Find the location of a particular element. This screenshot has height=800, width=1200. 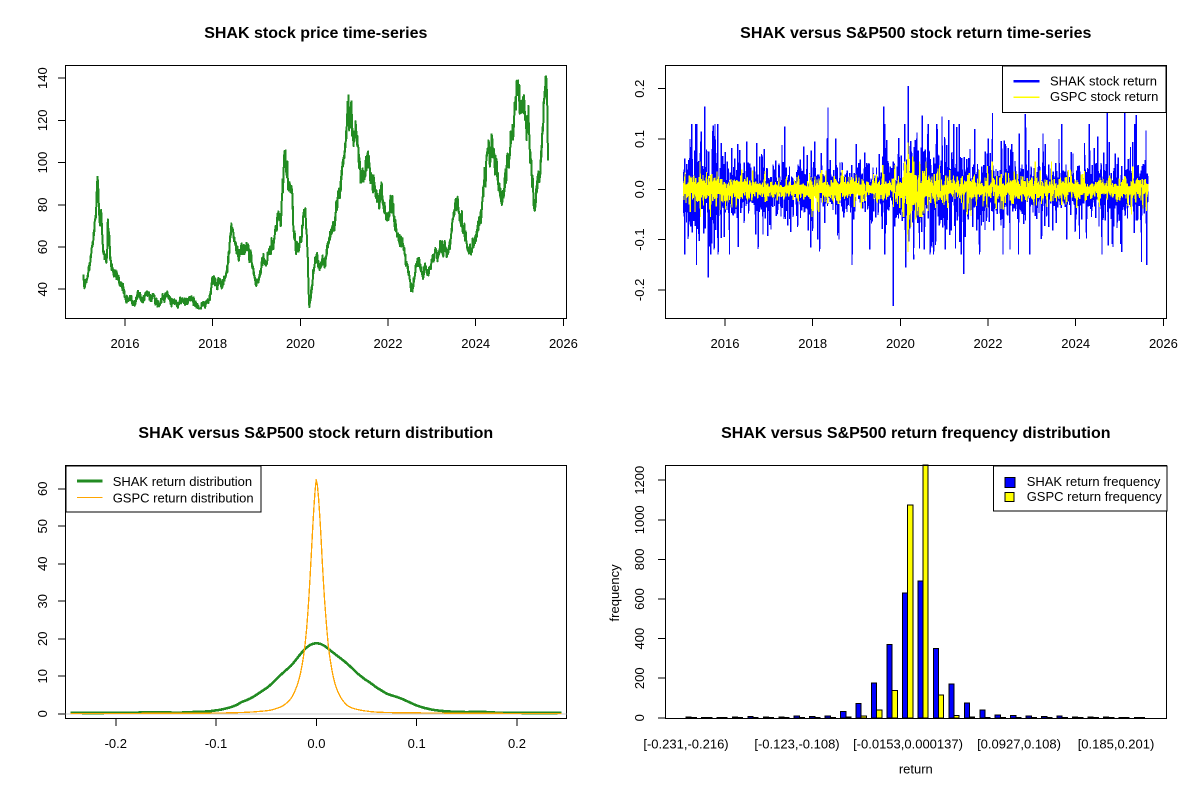

svg-text: [-0.123,-0.108) is located at coordinates (796, 744).